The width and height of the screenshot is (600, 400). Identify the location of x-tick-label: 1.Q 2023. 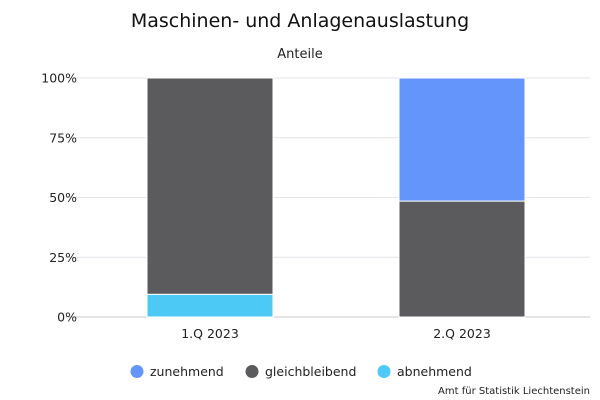
(210, 333).